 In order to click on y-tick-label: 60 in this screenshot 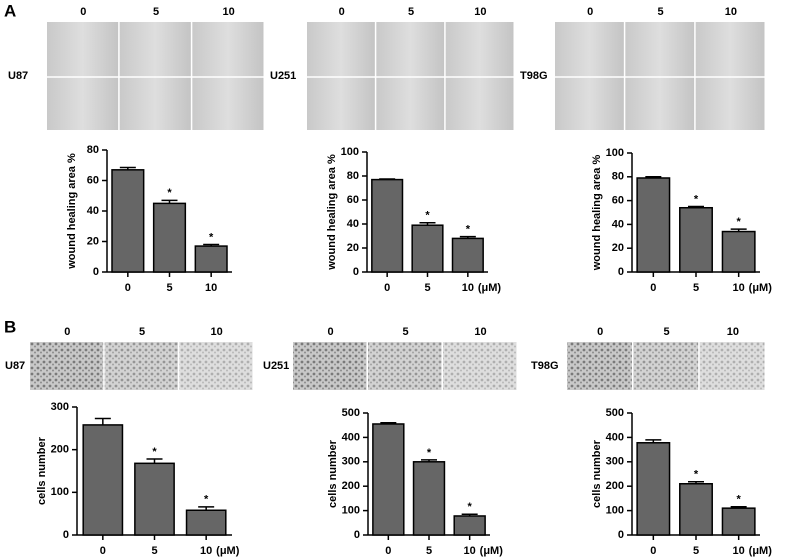, I will do `click(353, 200)`.